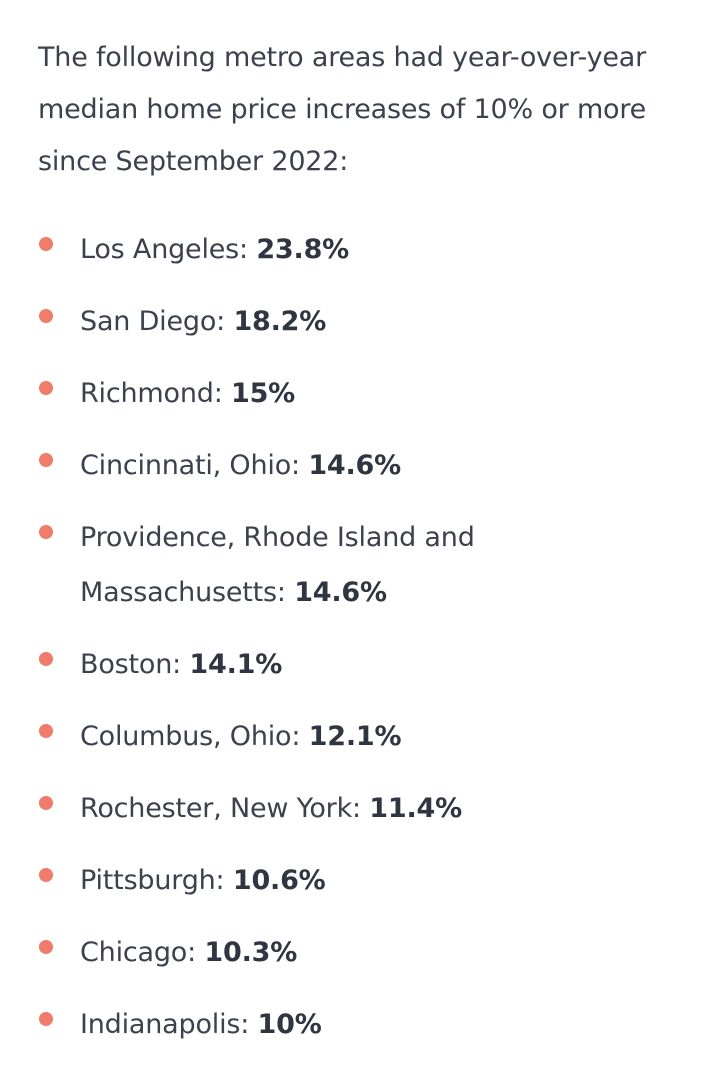 The width and height of the screenshot is (706, 1080). What do you see at coordinates (289, 1024) in the screenshot?
I see `item-value: 10%` at bounding box center [289, 1024].